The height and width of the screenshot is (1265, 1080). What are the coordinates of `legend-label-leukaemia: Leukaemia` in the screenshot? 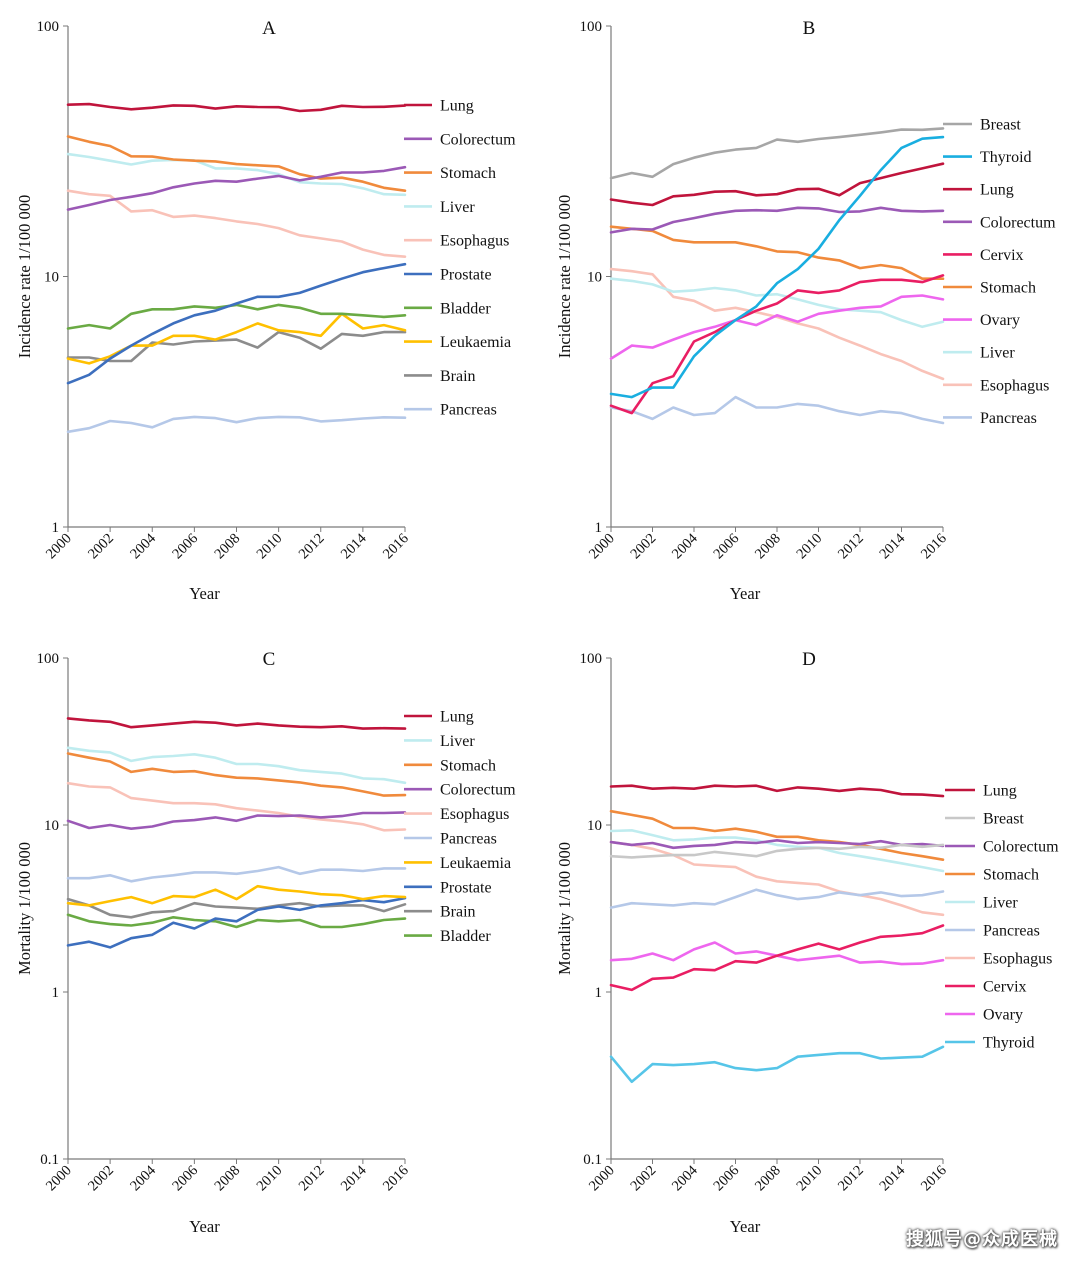 It's located at (475, 342).